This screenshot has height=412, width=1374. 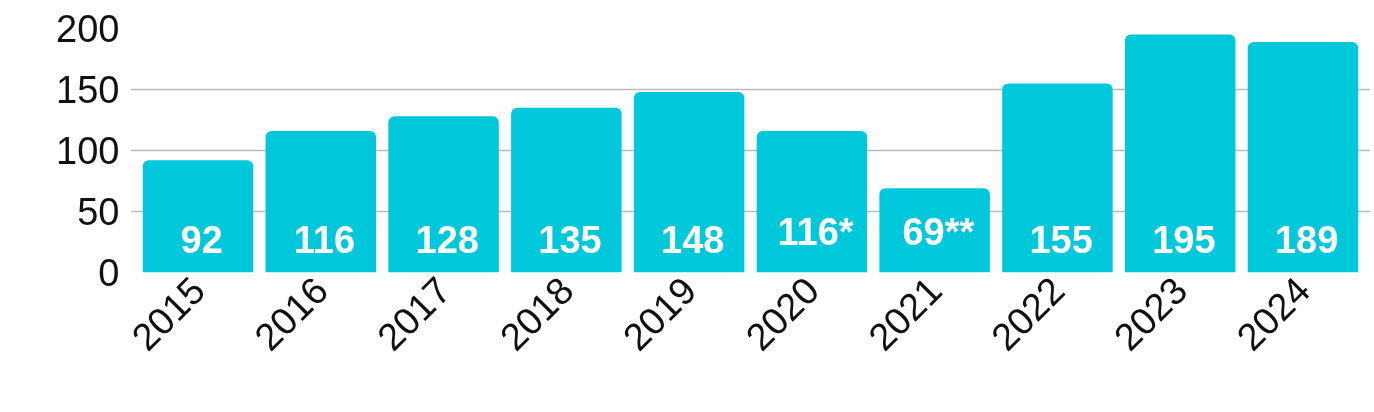 What do you see at coordinates (447, 239) in the screenshot?
I see `data-label: 128` at bounding box center [447, 239].